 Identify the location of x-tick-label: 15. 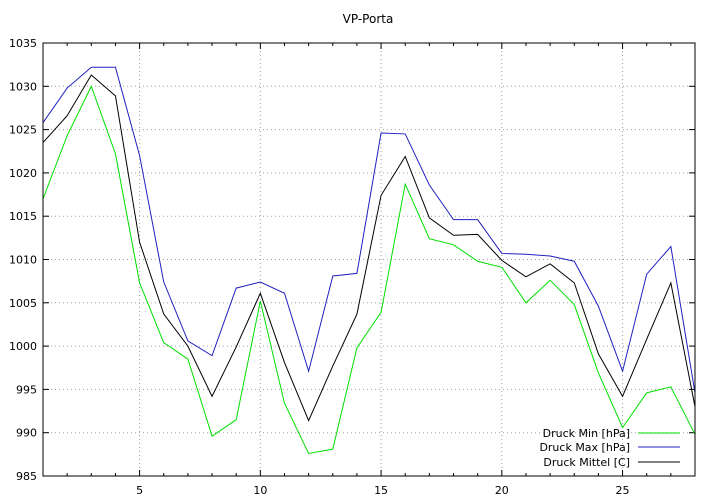
(381, 490).